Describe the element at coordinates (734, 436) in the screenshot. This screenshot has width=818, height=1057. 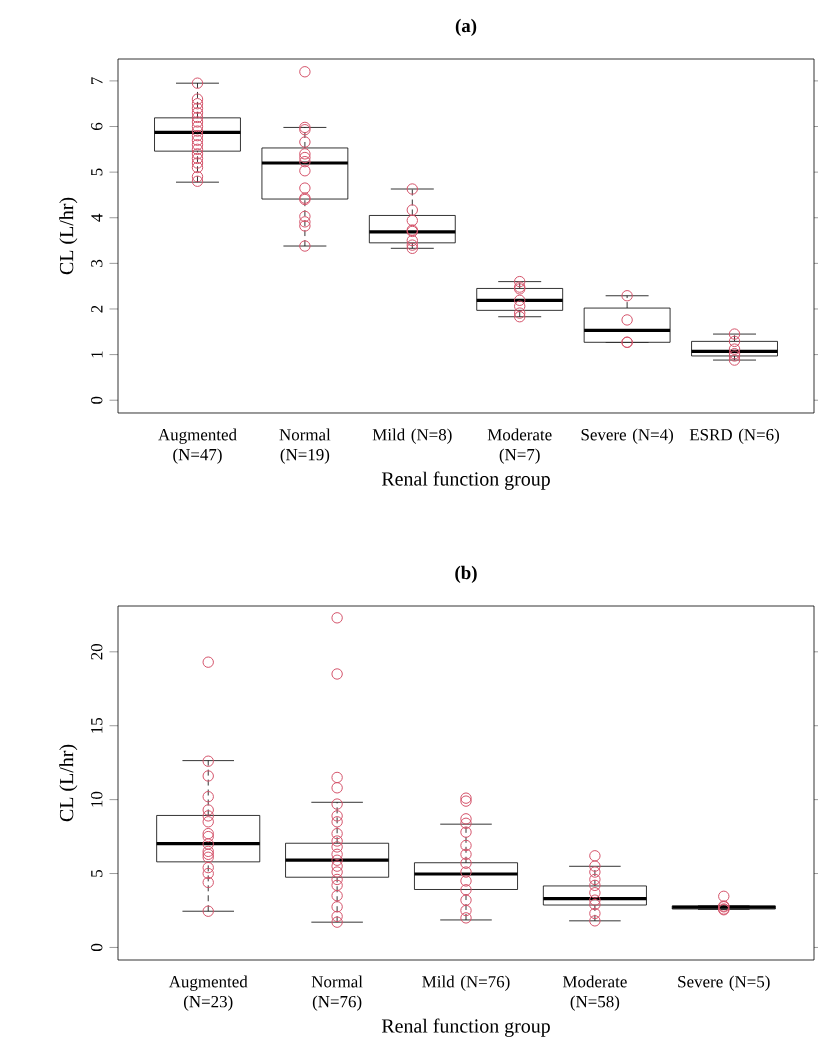
I see `x-tick-label: ESRD (N=6)` at that location.